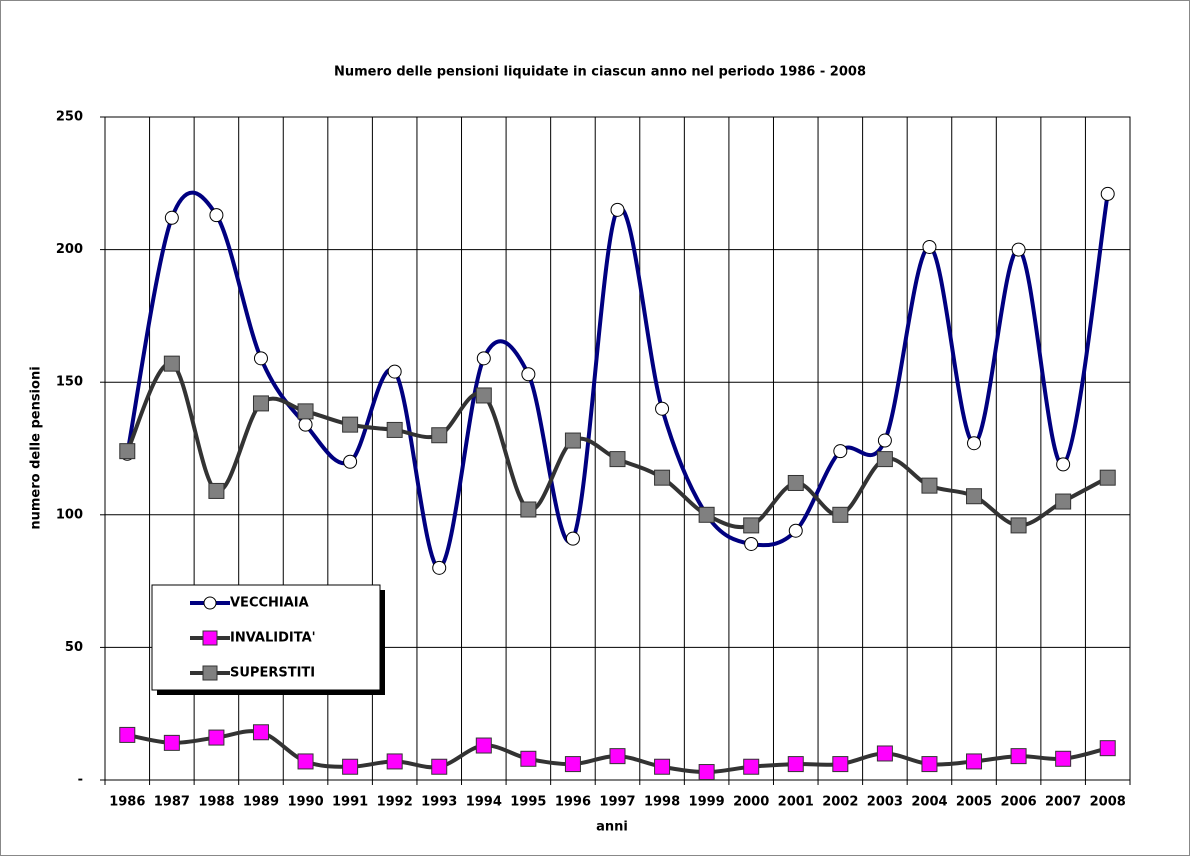 The width and height of the screenshot is (1190, 856). Describe the element at coordinates (1018, 802) in the screenshot. I see `x-tick-label: 2006` at that location.